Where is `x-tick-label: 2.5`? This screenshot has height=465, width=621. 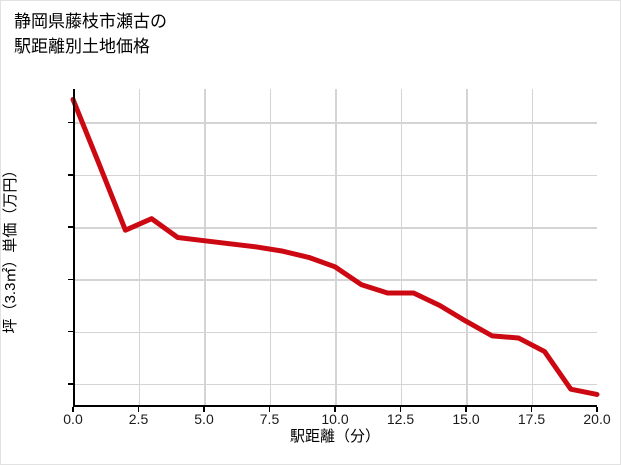 x-tick-label: 2.5 is located at coordinates (138, 419).